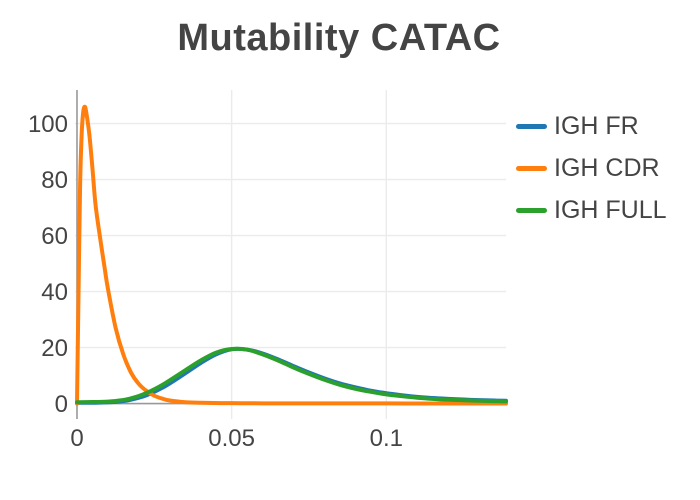 The image size is (700, 500). Describe the element at coordinates (607, 167) in the screenshot. I see `legend-label-igh-cdr: IGH CDR` at that location.